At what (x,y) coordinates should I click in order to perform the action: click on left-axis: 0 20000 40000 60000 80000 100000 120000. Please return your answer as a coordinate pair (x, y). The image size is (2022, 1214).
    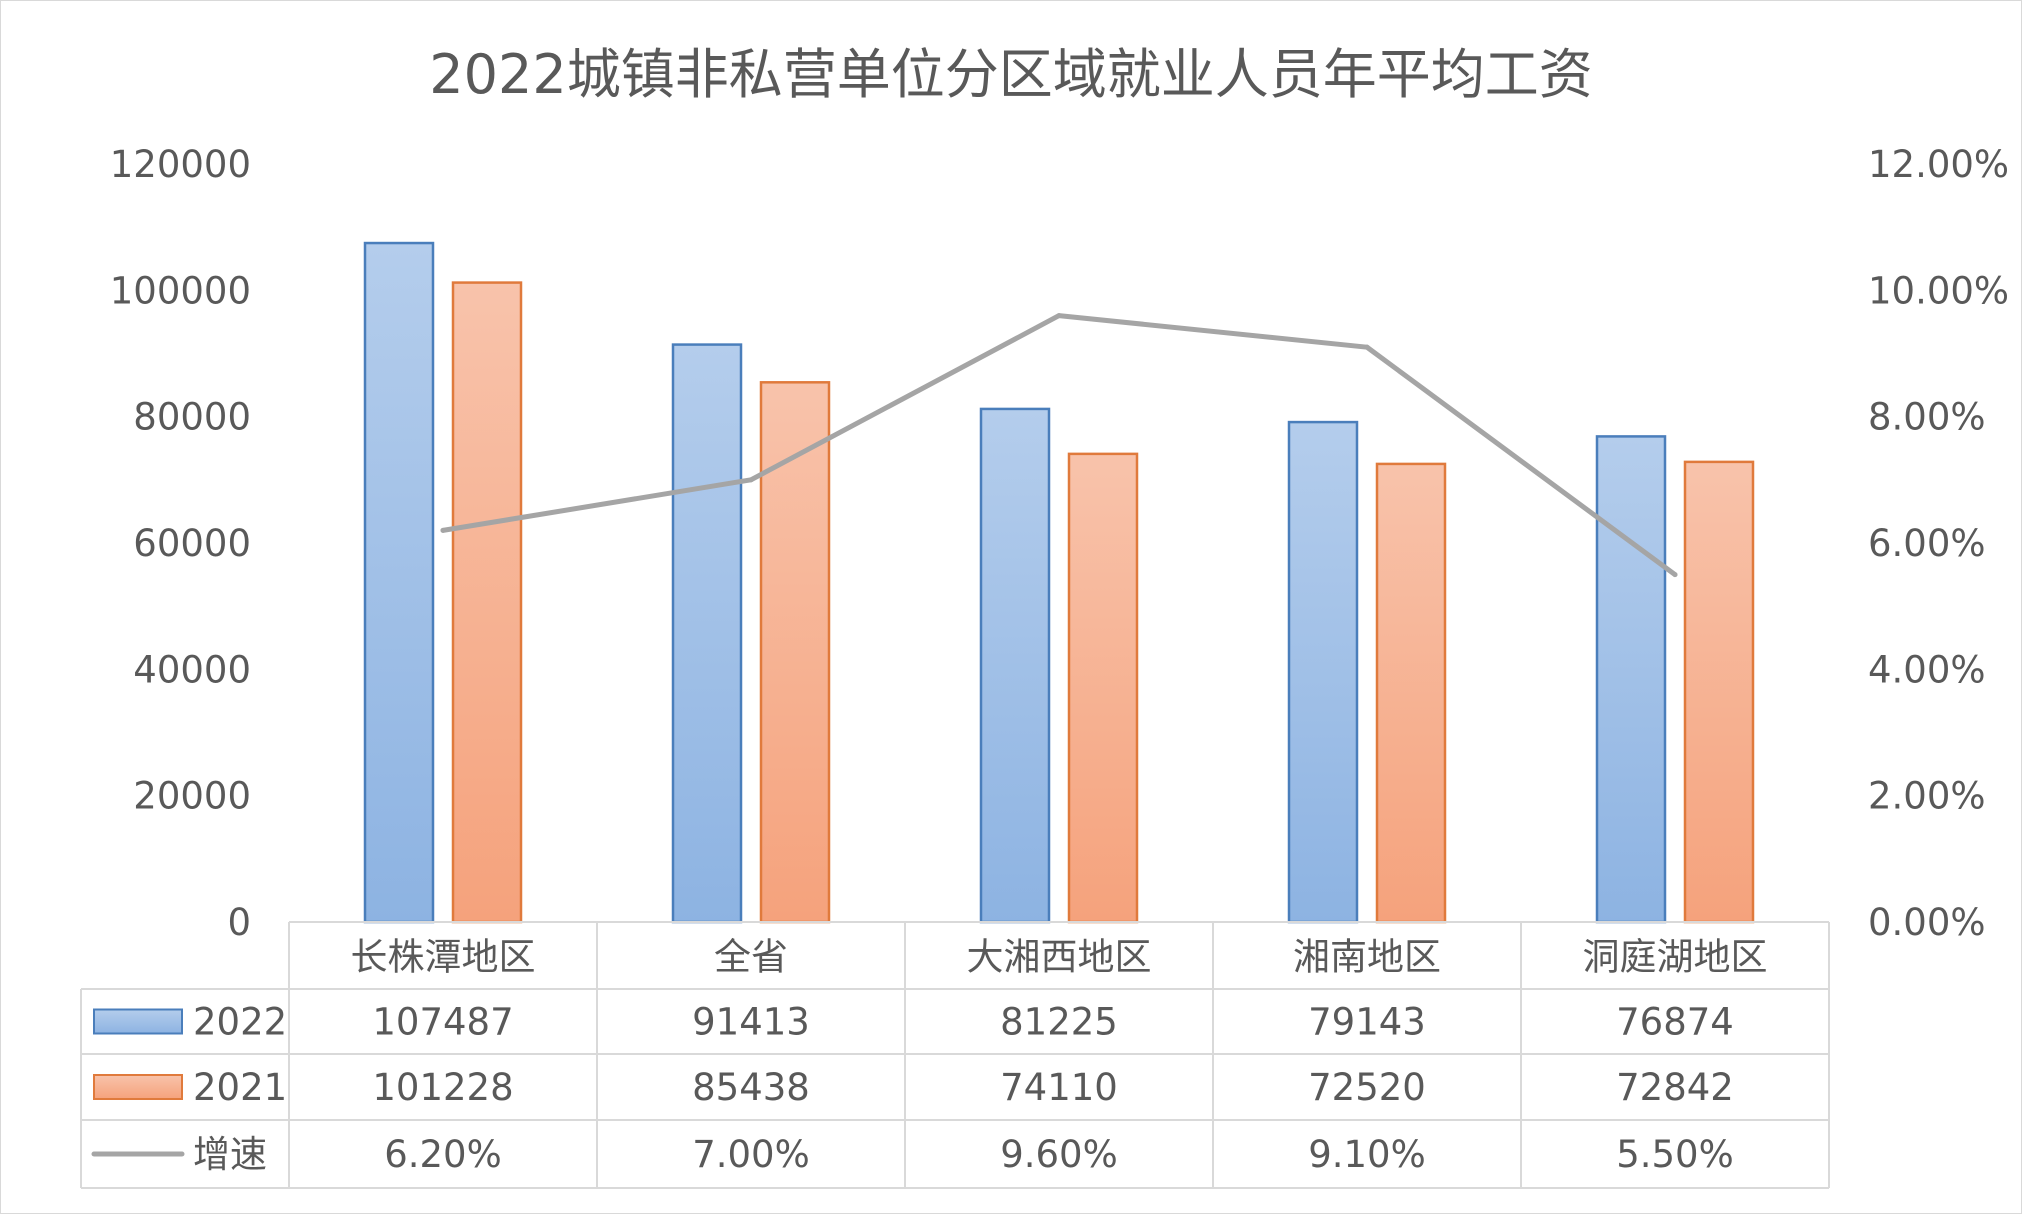
    Looking at the image, I should click on (180, 543).